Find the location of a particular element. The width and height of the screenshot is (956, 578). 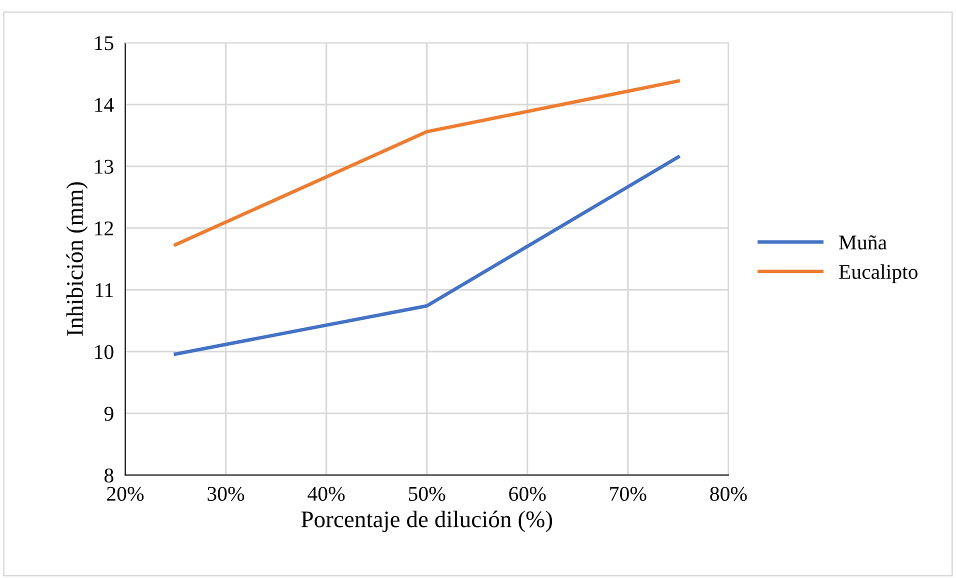

x-tick-label: 70% is located at coordinates (628, 493).